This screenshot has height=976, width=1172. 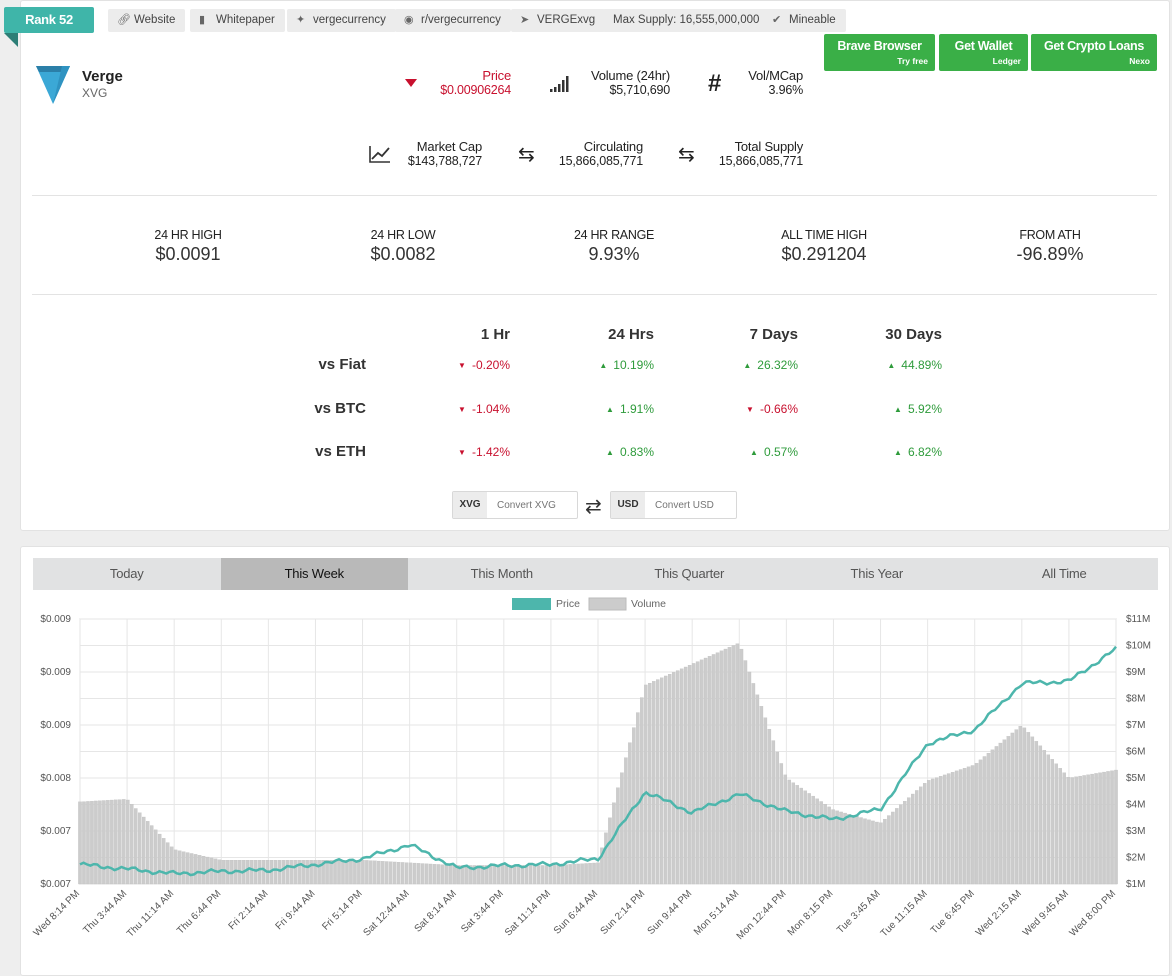 I want to click on swap-icon: ⇄, so click(x=593, y=507).